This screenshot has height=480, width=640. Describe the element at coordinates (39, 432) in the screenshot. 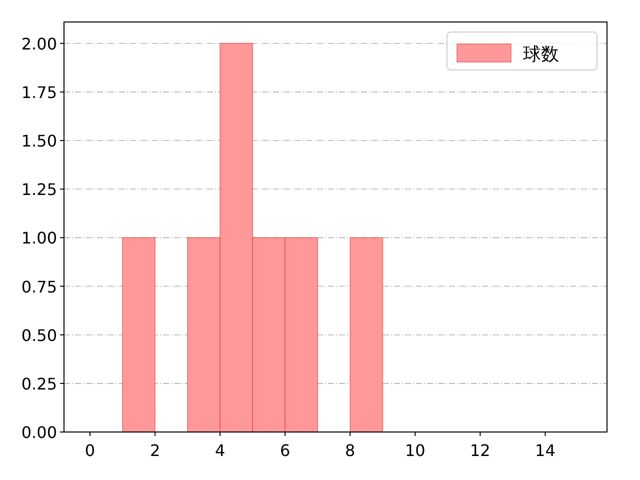

I see `y-tick-label: 0.00` at that location.